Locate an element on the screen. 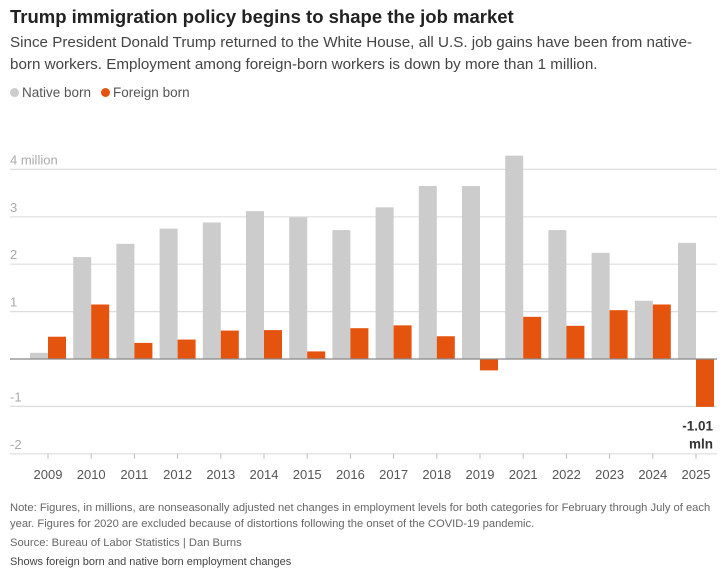  y-tick-label: 2 is located at coordinates (13, 254).